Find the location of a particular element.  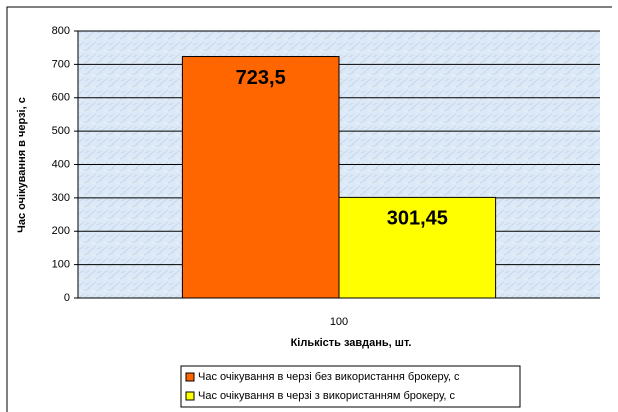

y-tick-label: 100 is located at coordinates (61, 265).